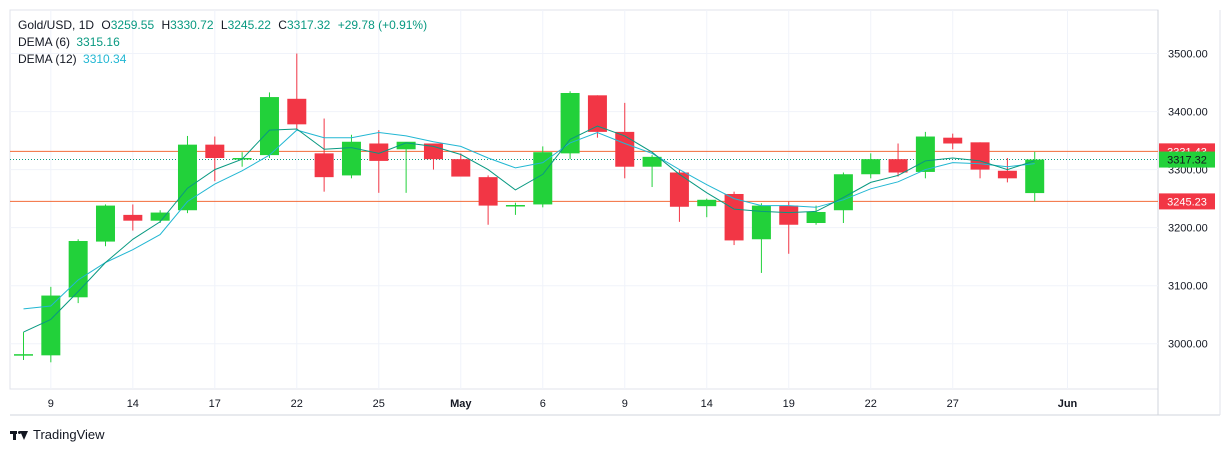 The image size is (1231, 457). What do you see at coordinates (47, 59) in the screenshot?
I see `dema12-label: DEMA (12)` at bounding box center [47, 59].